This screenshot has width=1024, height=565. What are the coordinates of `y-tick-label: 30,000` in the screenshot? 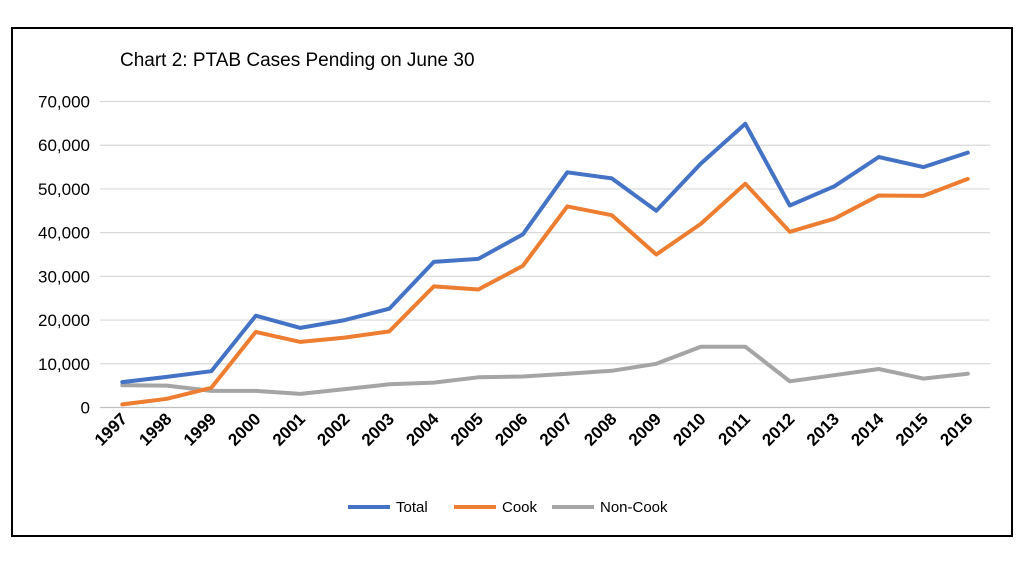 It's located at (64, 276).